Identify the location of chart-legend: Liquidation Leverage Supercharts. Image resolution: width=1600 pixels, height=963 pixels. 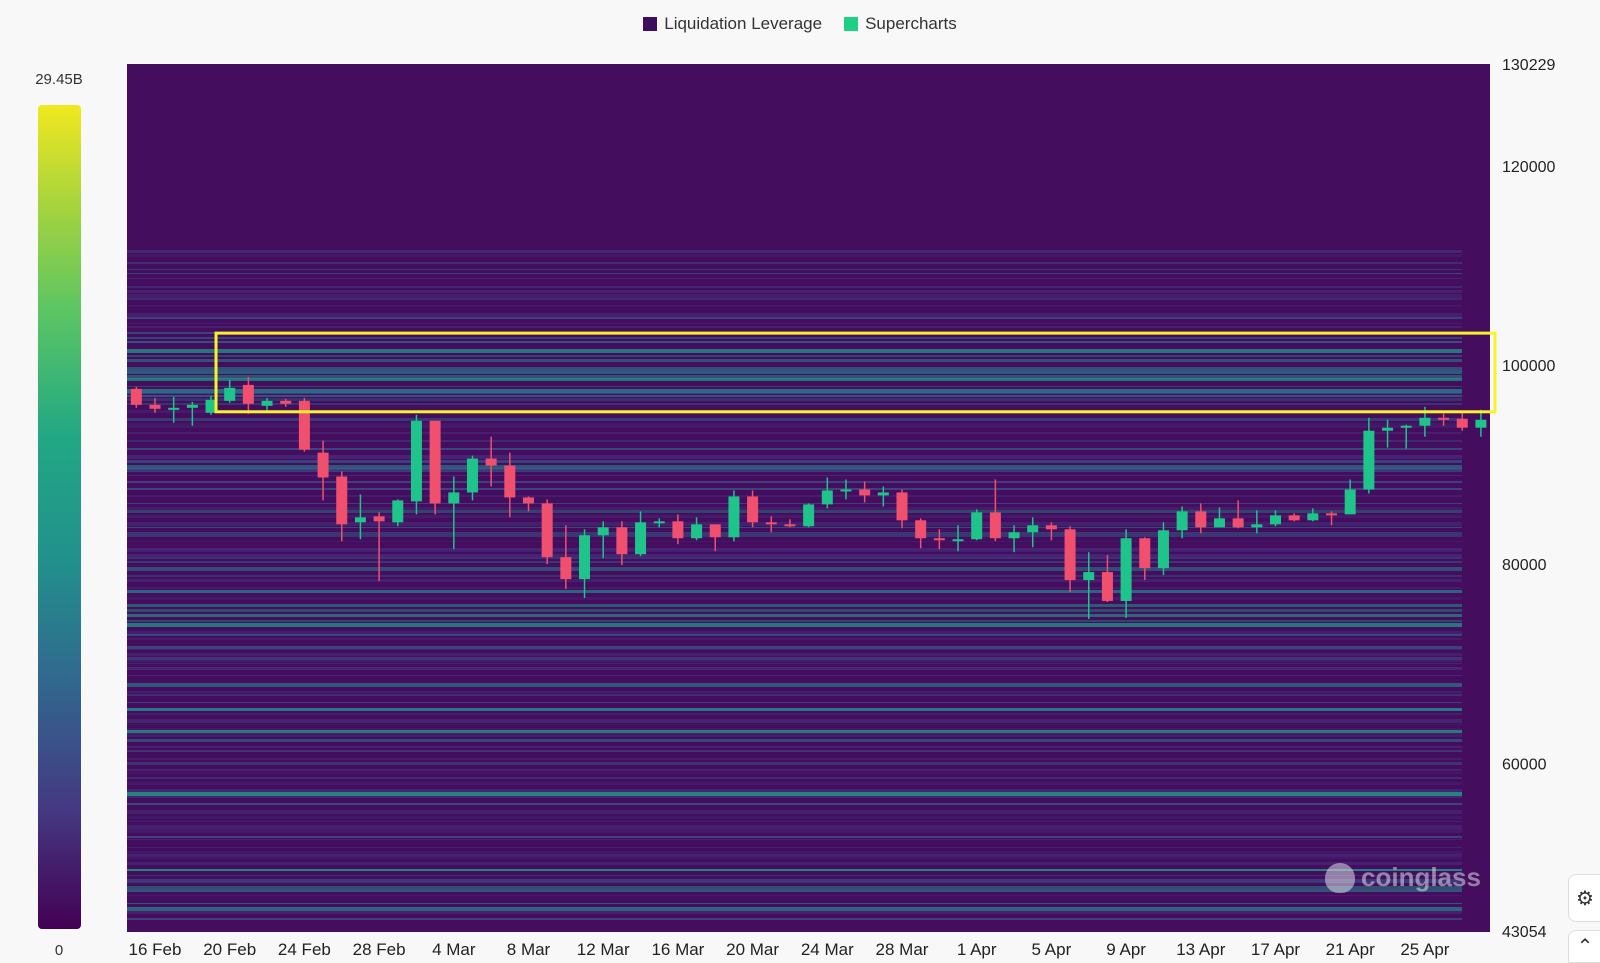
(800, 24).